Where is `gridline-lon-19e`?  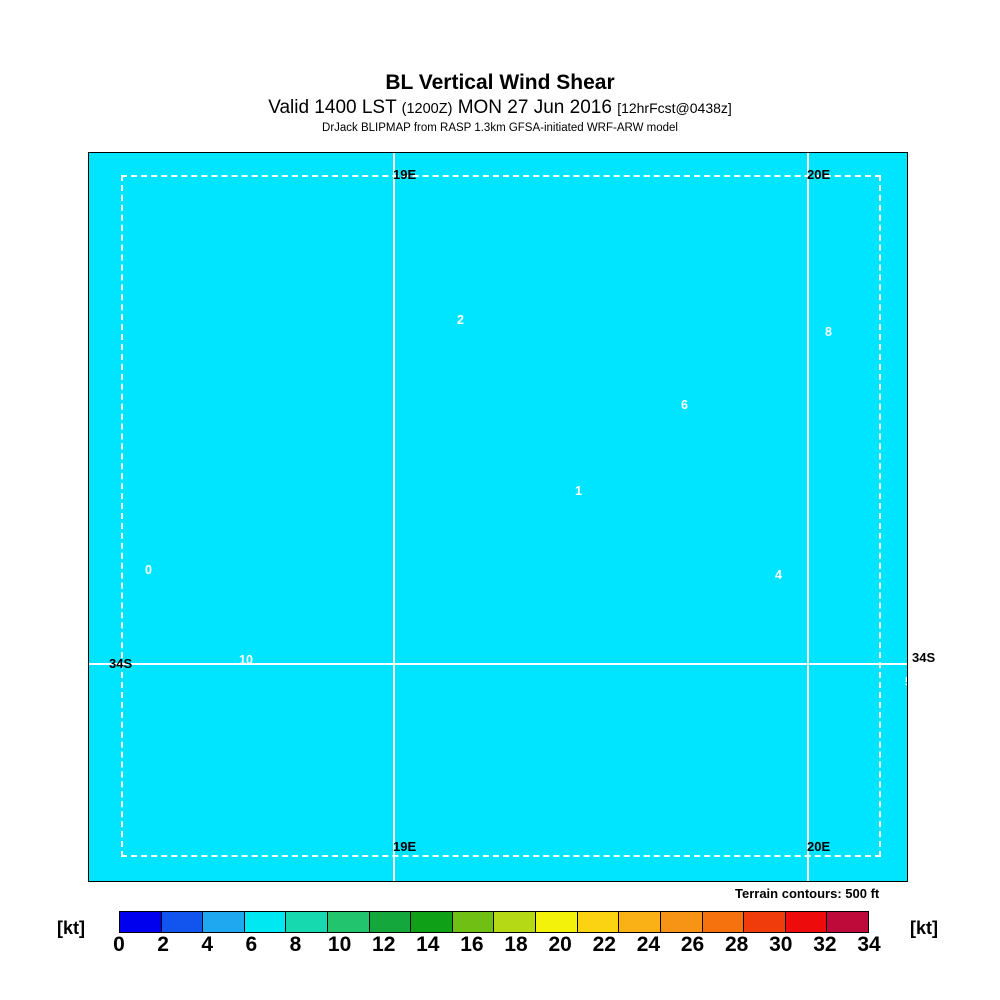 gridline-lon-19e is located at coordinates (394, 517).